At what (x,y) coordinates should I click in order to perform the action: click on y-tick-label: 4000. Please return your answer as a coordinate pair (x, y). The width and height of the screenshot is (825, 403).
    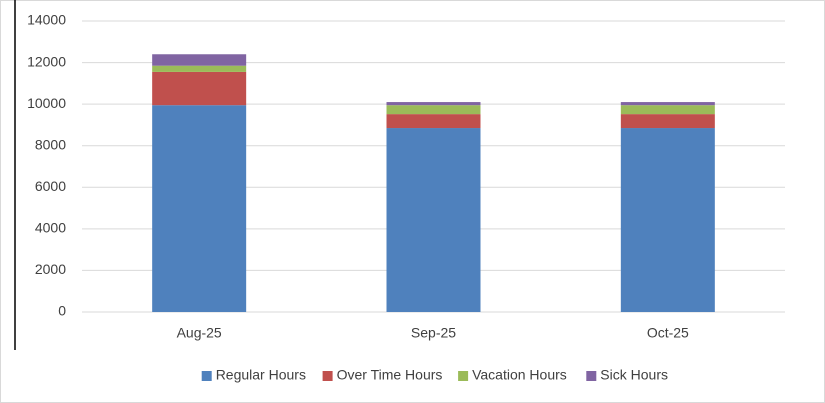
    Looking at the image, I should click on (50, 228).